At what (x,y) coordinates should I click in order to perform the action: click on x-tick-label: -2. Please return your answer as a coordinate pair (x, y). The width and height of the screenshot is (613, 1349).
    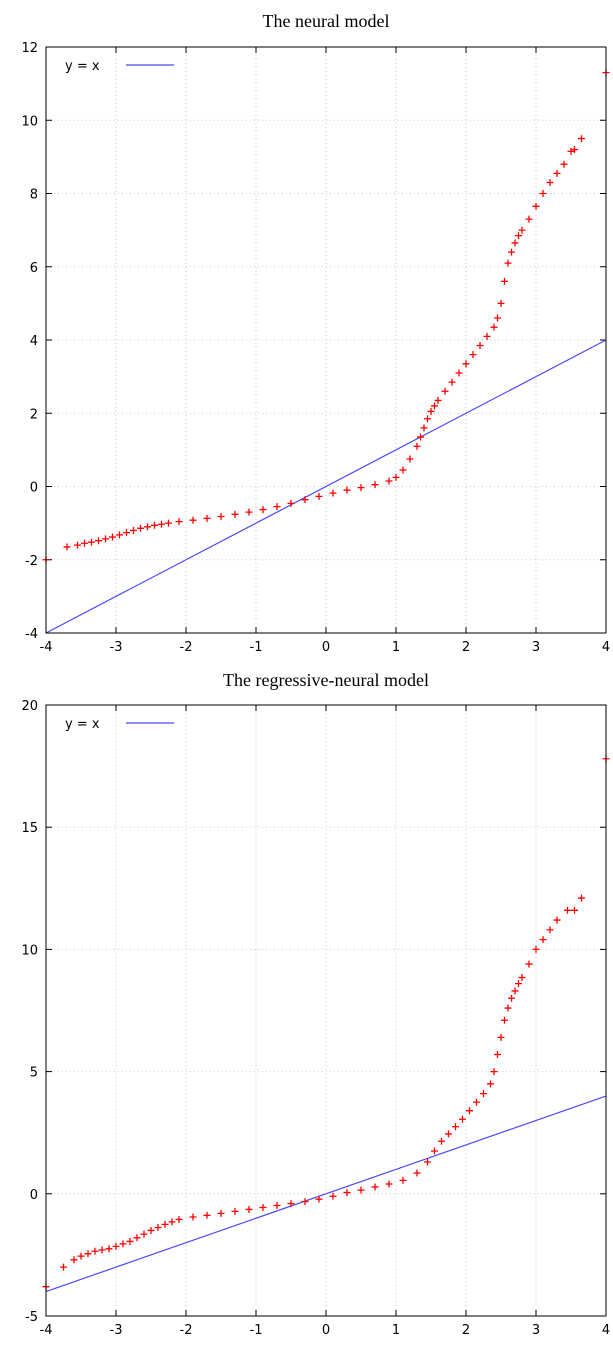
    Looking at the image, I should click on (186, 647).